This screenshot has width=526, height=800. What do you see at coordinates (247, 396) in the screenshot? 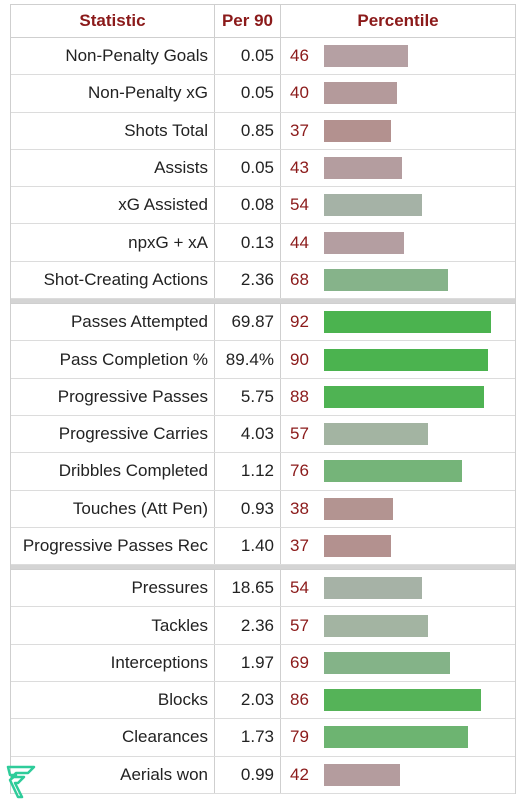
I see `per90-value: 5.75` at bounding box center [247, 396].